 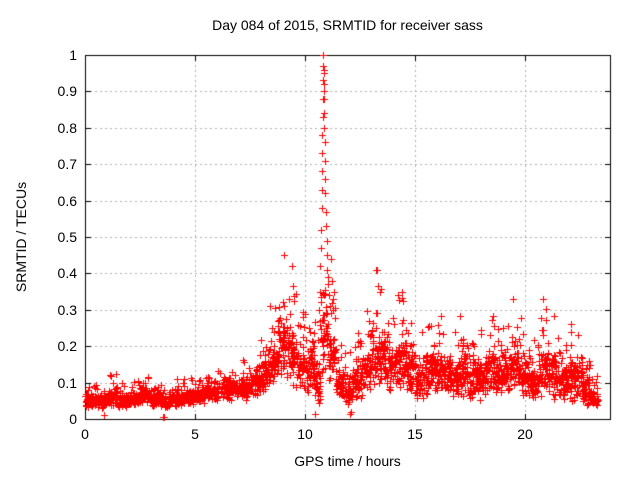 I want to click on x-axis-label: GPS time / hours, so click(x=347, y=461).